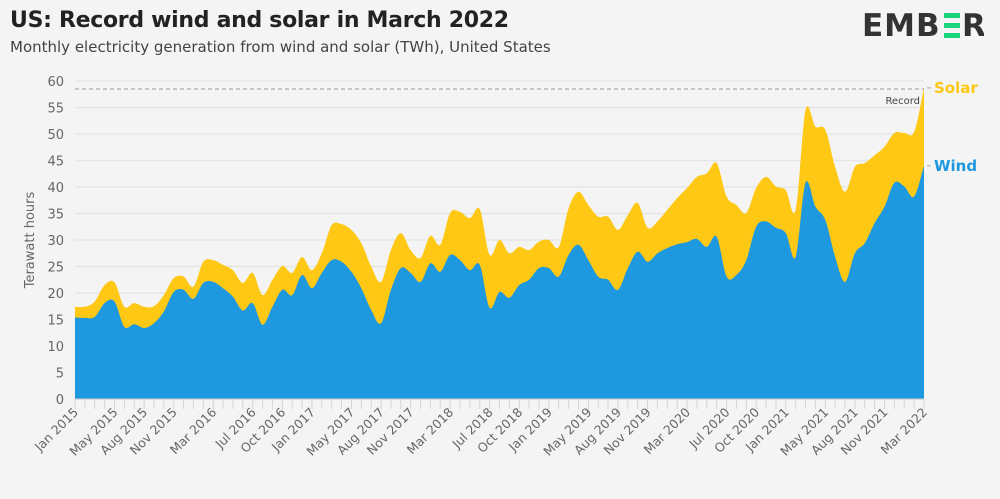 The width and height of the screenshot is (1000, 499). I want to click on y-tick-label: 55, so click(55, 109).